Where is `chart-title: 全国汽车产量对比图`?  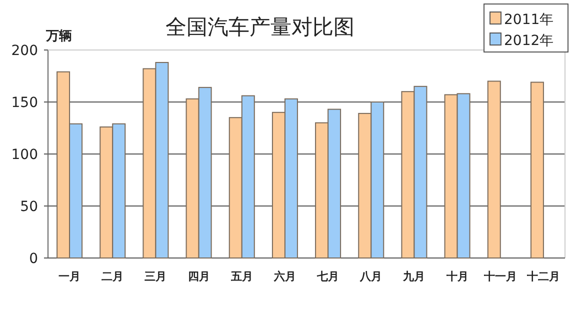
chart-title: 全国汽车产量对比图 is located at coordinates (260, 27).